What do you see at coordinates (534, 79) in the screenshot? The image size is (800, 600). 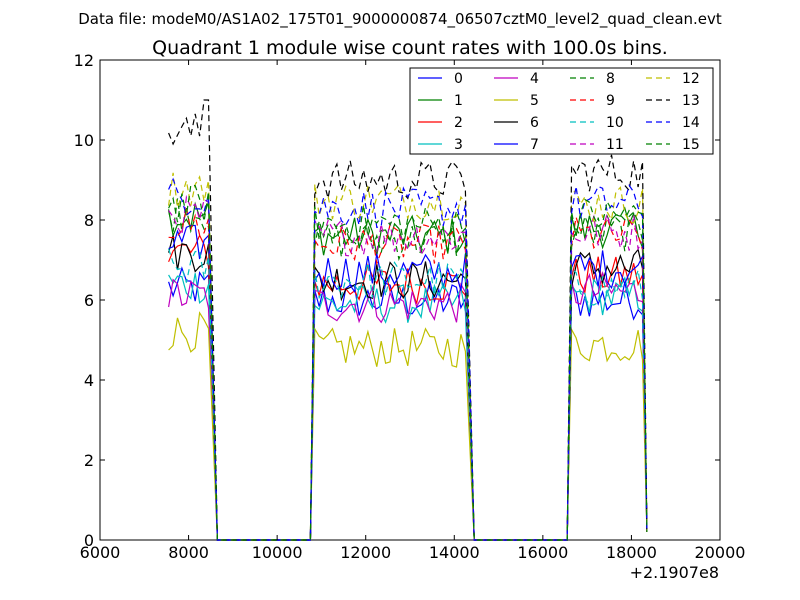 I see `legend-label: 4` at bounding box center [534, 79].